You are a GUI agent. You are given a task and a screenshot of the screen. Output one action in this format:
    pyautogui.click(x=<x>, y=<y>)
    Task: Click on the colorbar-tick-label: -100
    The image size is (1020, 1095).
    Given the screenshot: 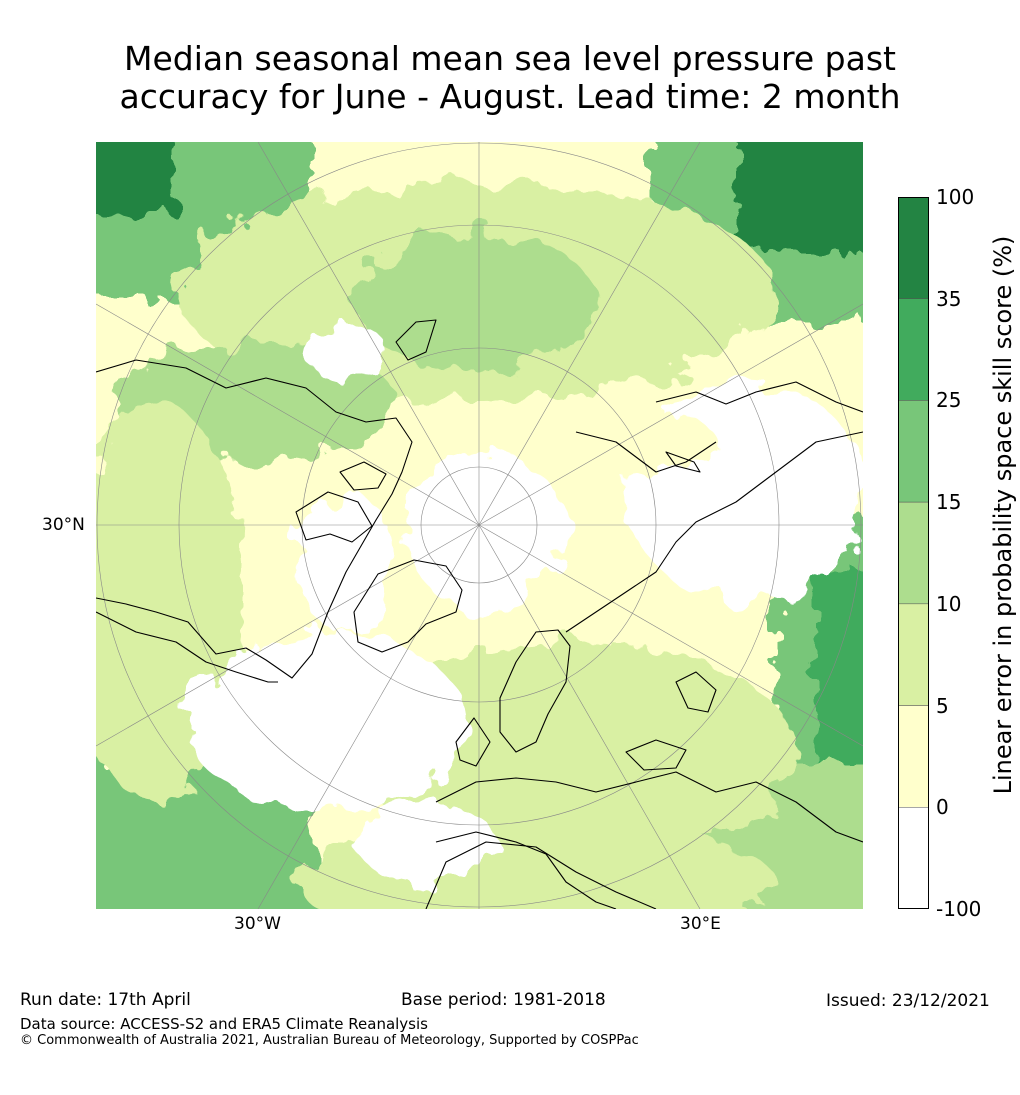 What is the action you would take?
    pyautogui.click(x=959, y=909)
    